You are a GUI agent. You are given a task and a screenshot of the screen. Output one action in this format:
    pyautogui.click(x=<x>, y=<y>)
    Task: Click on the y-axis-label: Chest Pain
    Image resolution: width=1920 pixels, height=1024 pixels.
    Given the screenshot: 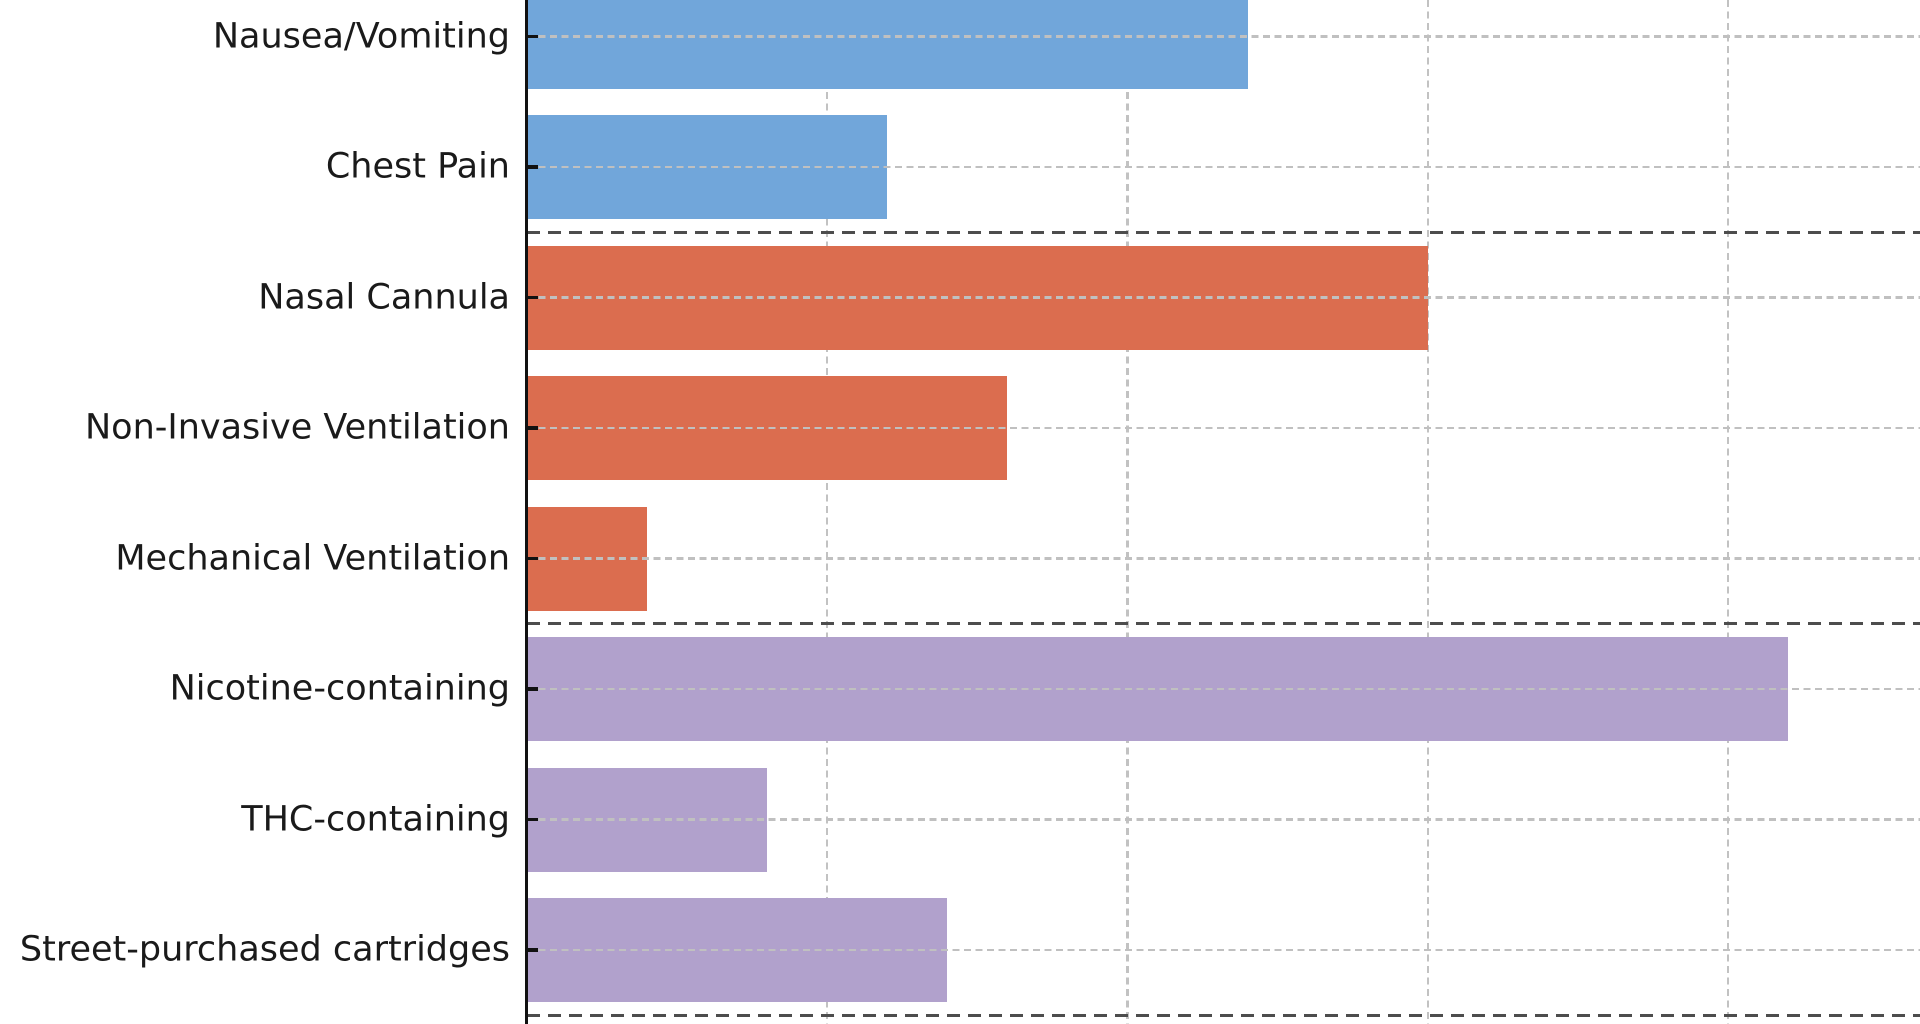 What is the action you would take?
    pyautogui.click(x=417, y=166)
    